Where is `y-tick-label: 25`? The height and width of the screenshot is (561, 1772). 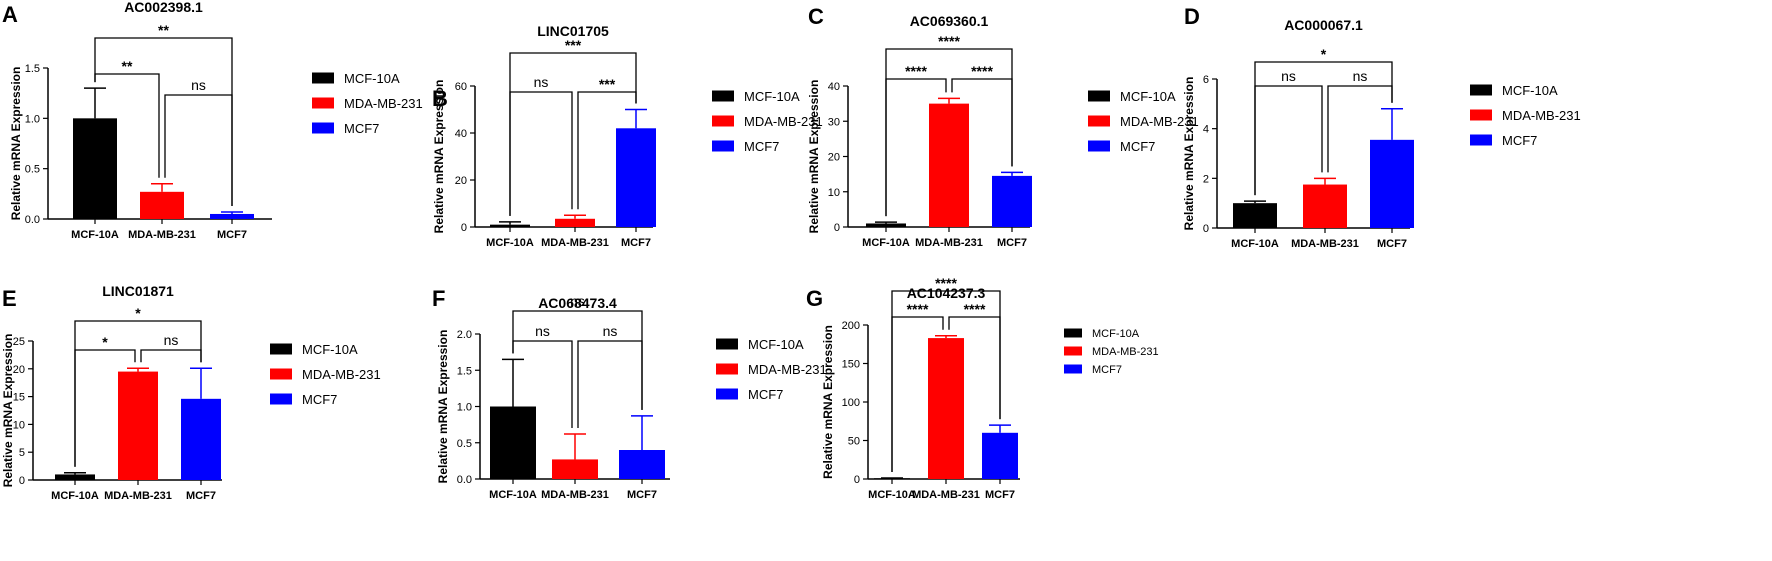 y-tick-label: 25 is located at coordinates (19, 342).